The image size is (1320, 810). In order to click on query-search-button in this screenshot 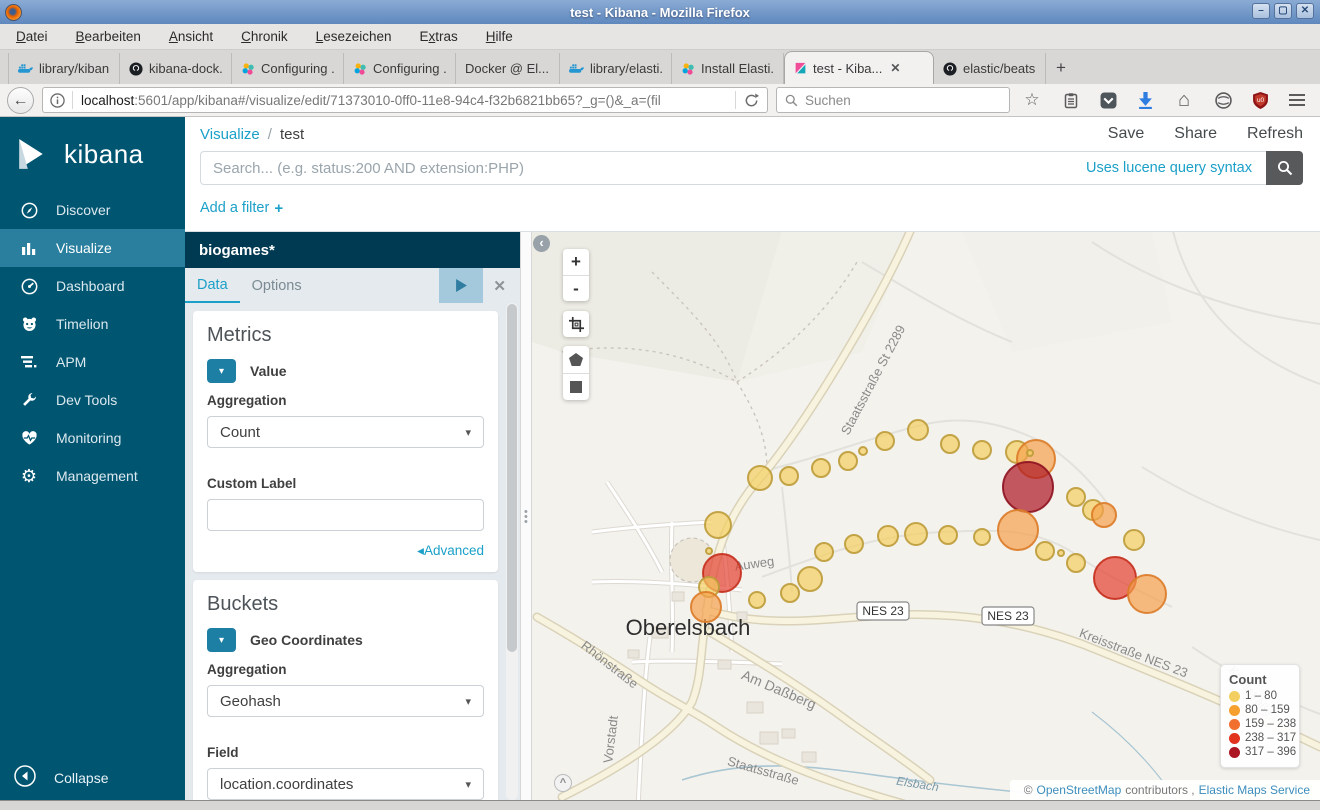, I will do `click(1284, 168)`.